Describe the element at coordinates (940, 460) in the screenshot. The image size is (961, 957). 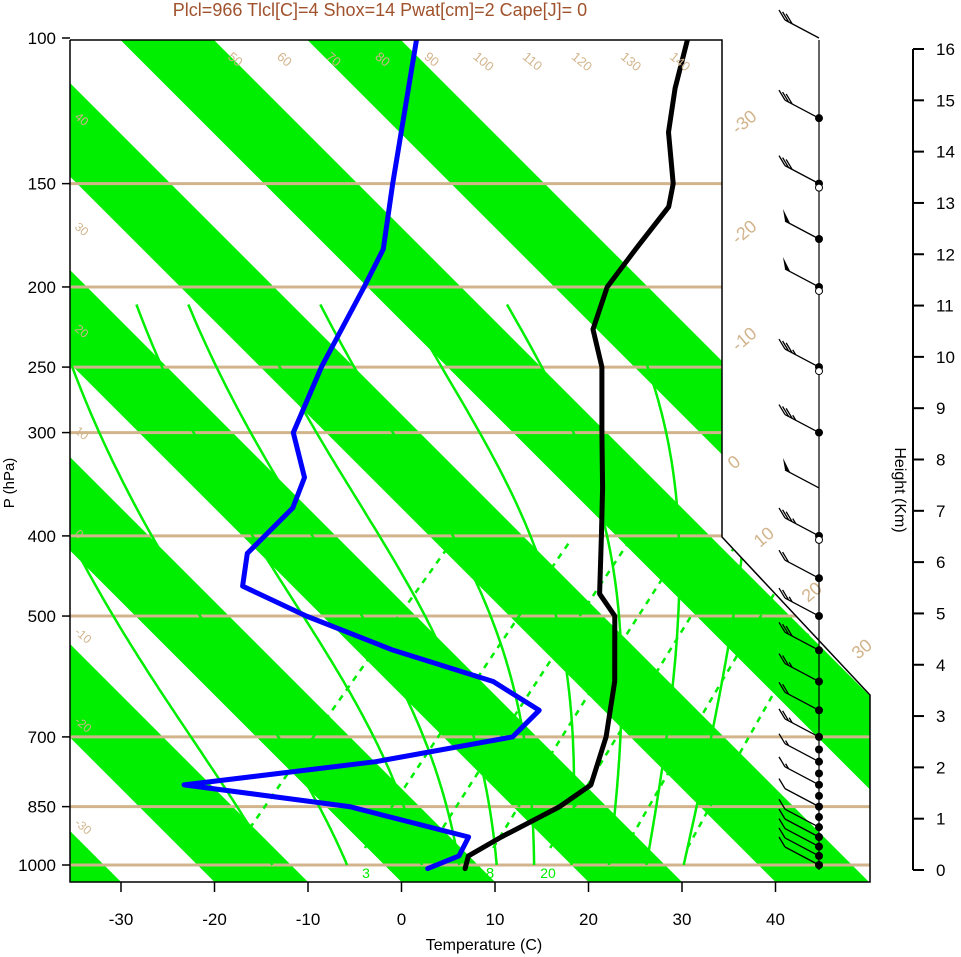
I see `height-tick-label: 8` at that location.